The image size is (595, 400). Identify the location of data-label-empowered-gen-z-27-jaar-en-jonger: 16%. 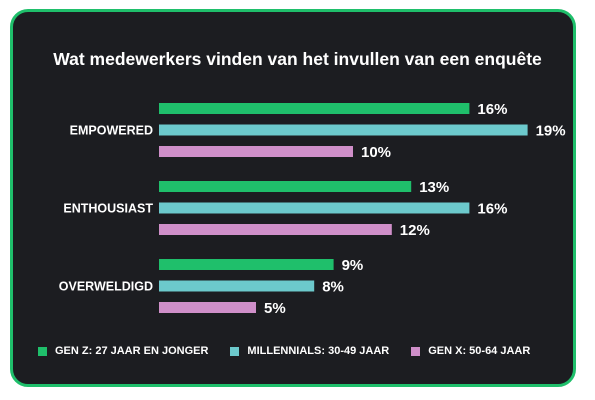
(492, 109).